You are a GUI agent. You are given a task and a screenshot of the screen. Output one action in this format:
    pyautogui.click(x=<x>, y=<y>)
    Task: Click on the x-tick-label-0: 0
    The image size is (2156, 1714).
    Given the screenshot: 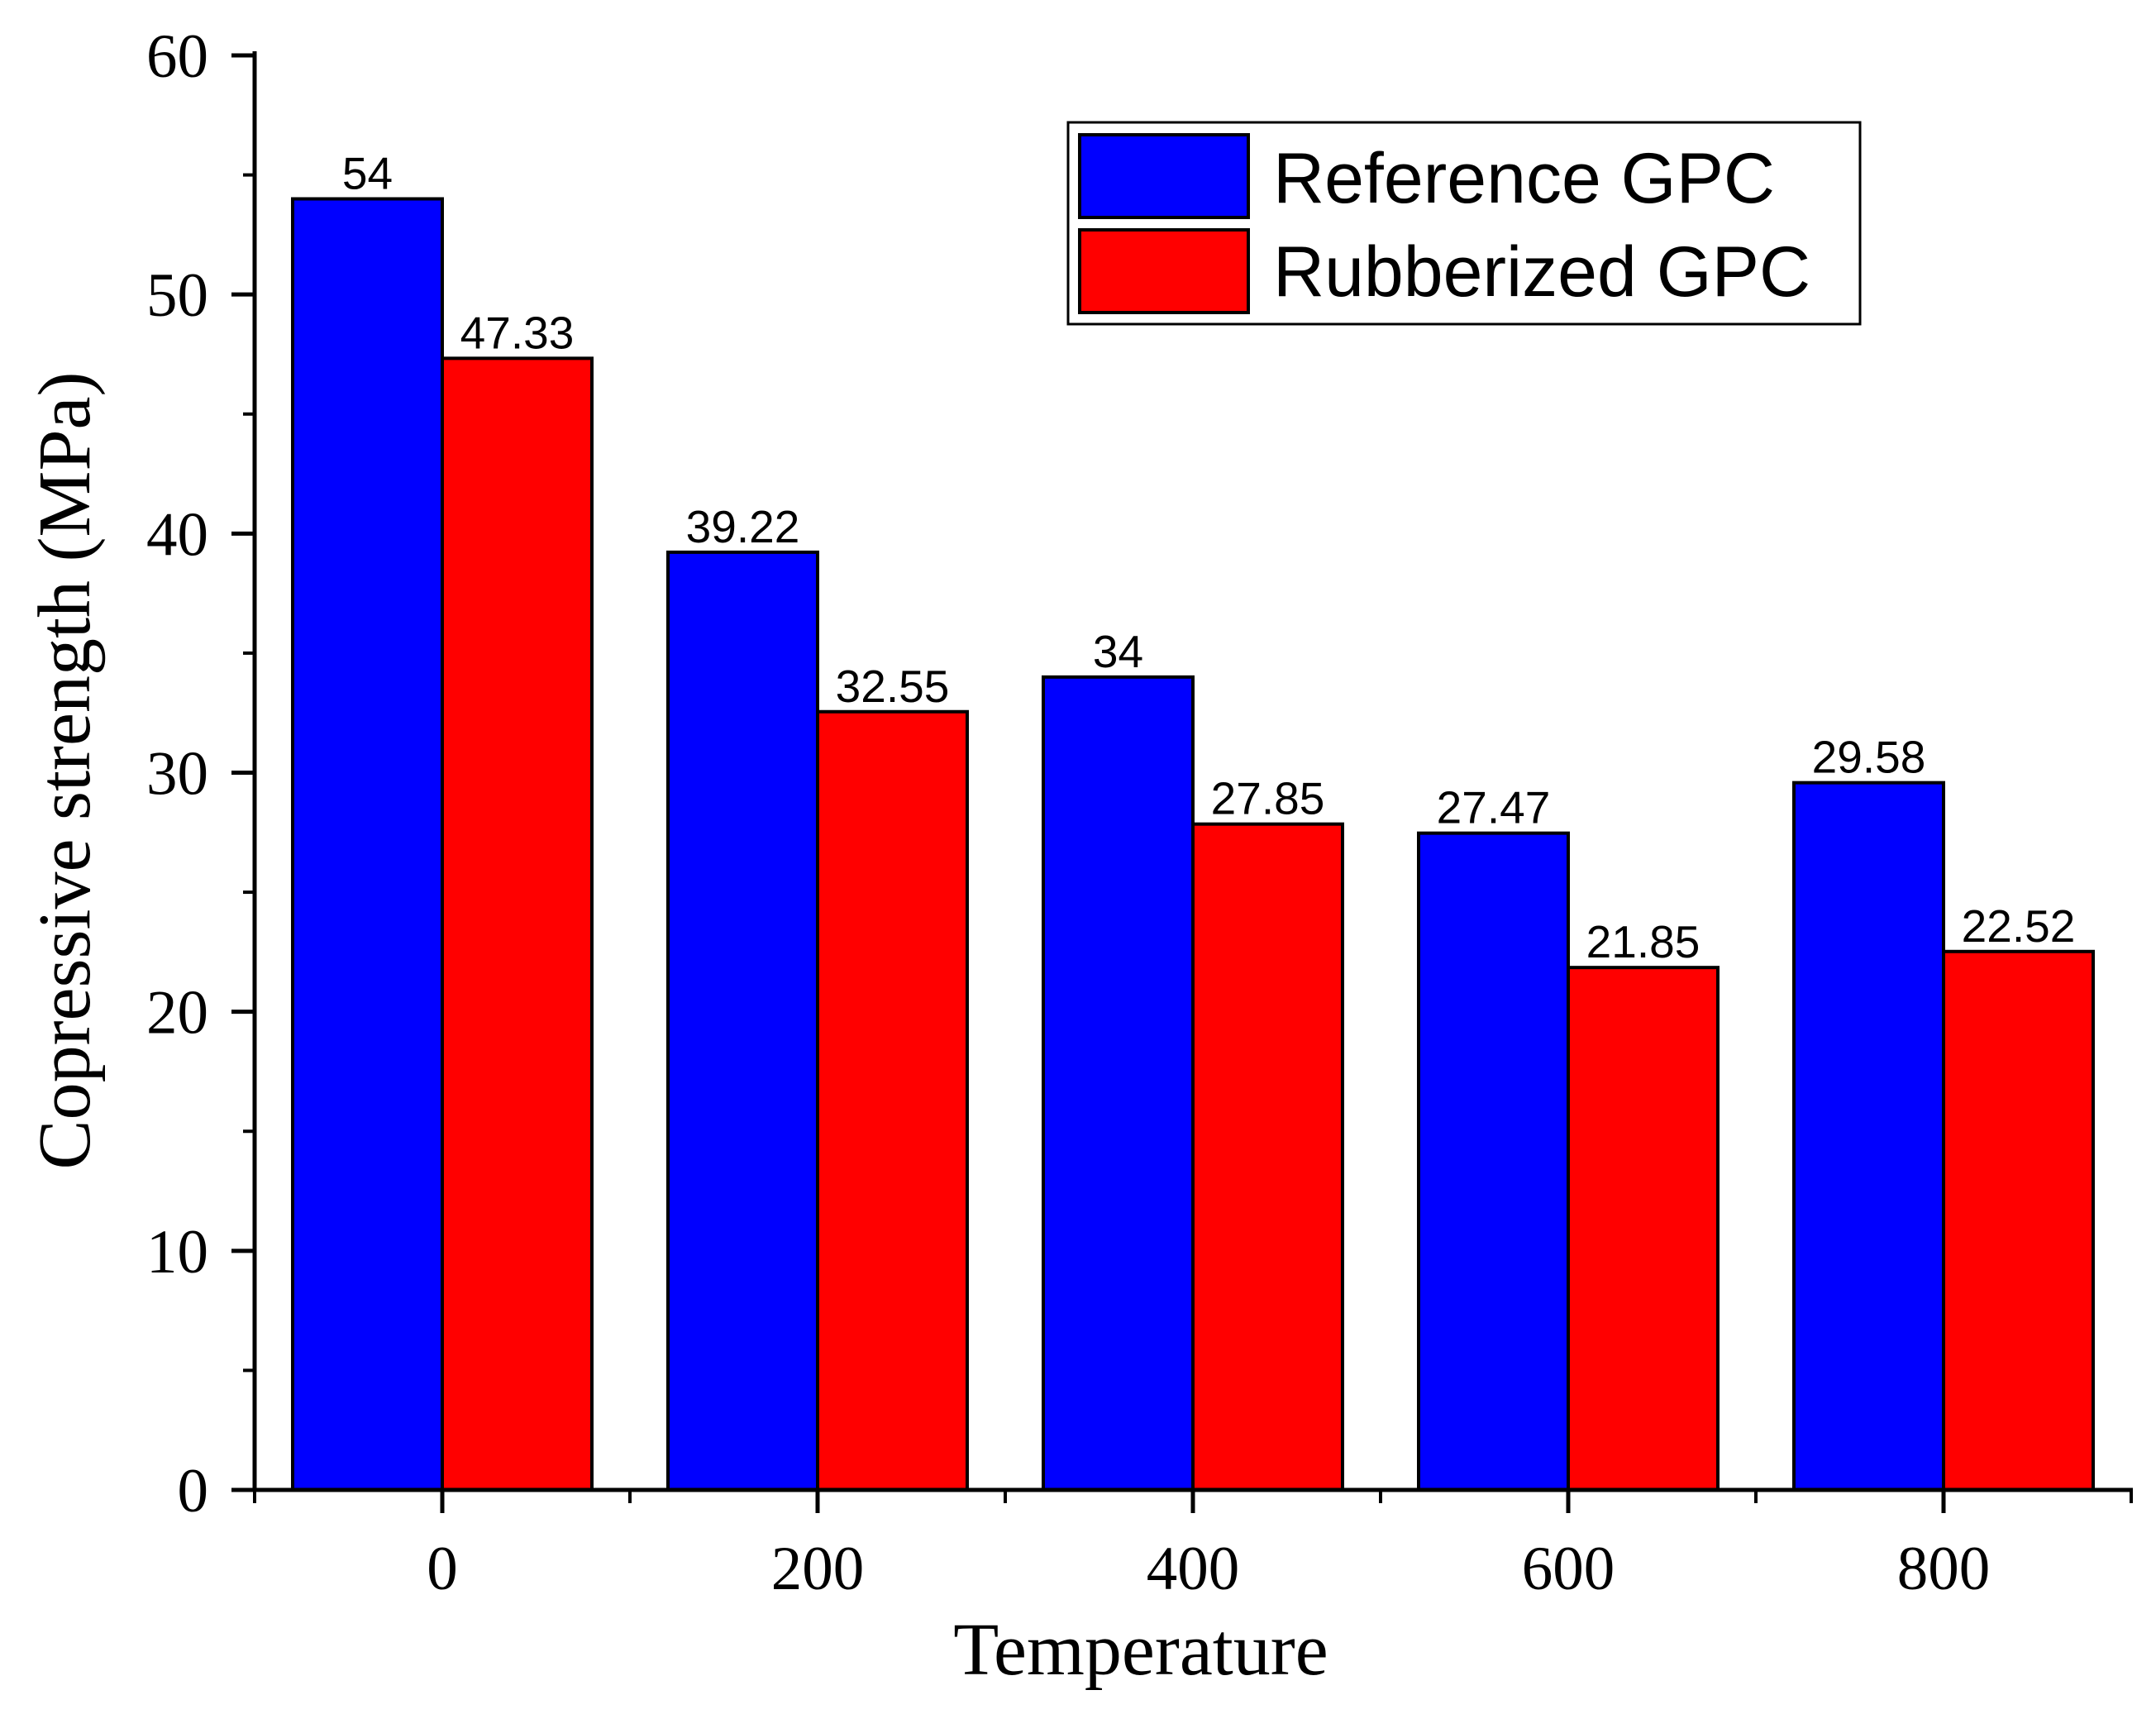 What is the action you would take?
    pyautogui.click(x=442, y=1569)
    